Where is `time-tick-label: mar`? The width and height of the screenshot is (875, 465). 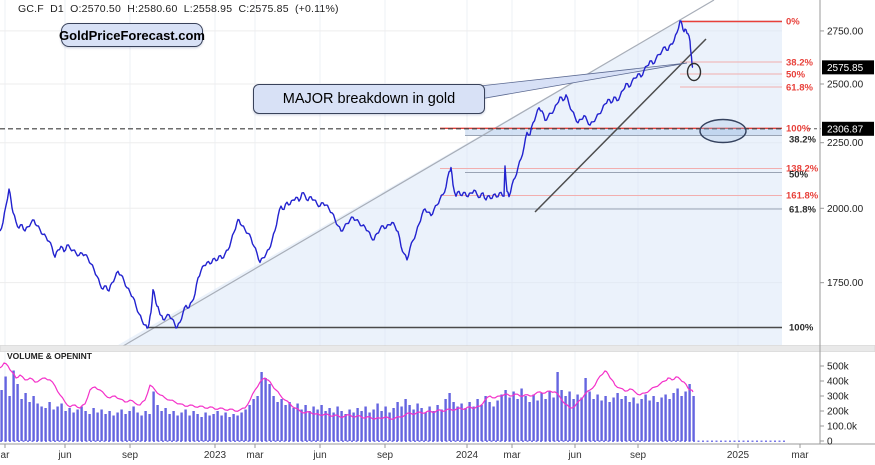
time-tick-label: mar is located at coordinates (800, 455).